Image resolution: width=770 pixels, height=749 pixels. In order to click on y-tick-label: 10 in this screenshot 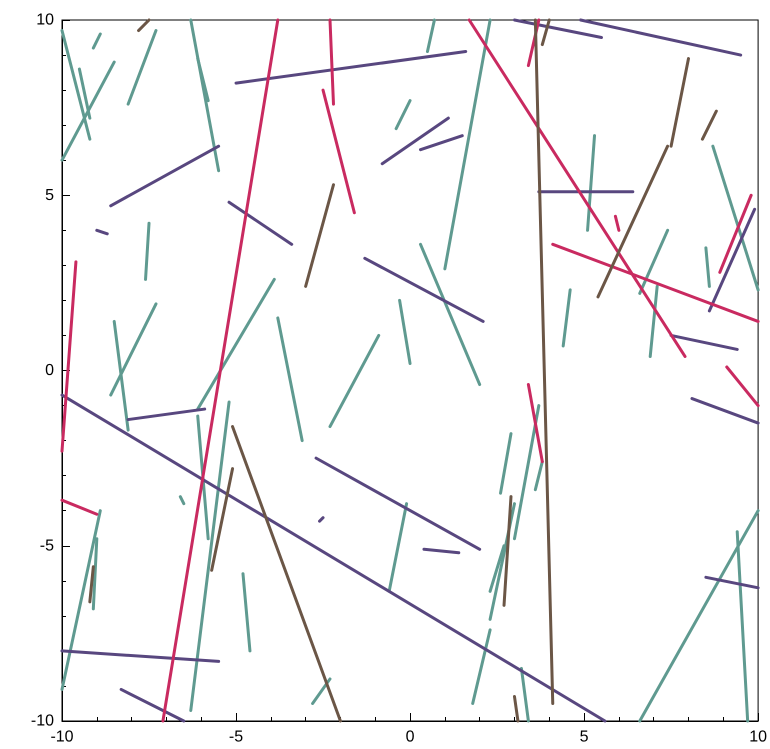, I will do `click(45, 20)`.